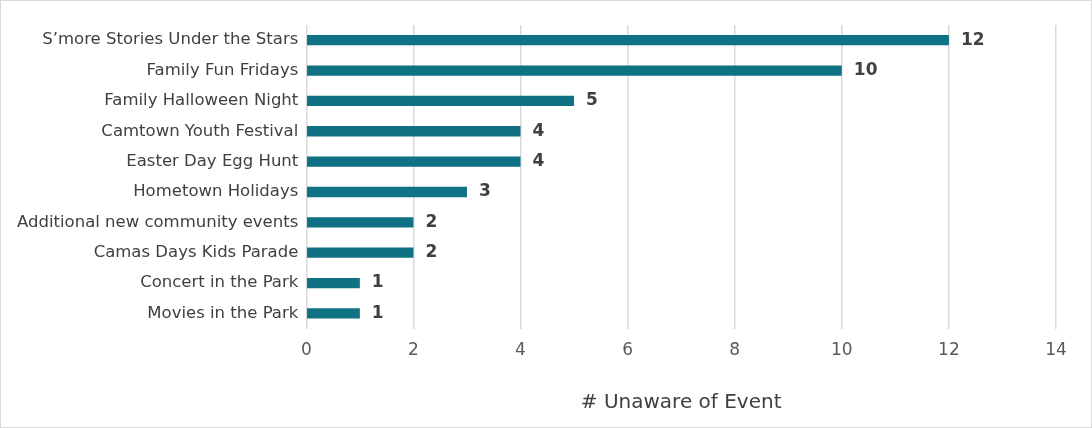 Image resolution: width=1092 pixels, height=428 pixels. I want to click on y-tick-label: Hometown Holidays, so click(216, 191).